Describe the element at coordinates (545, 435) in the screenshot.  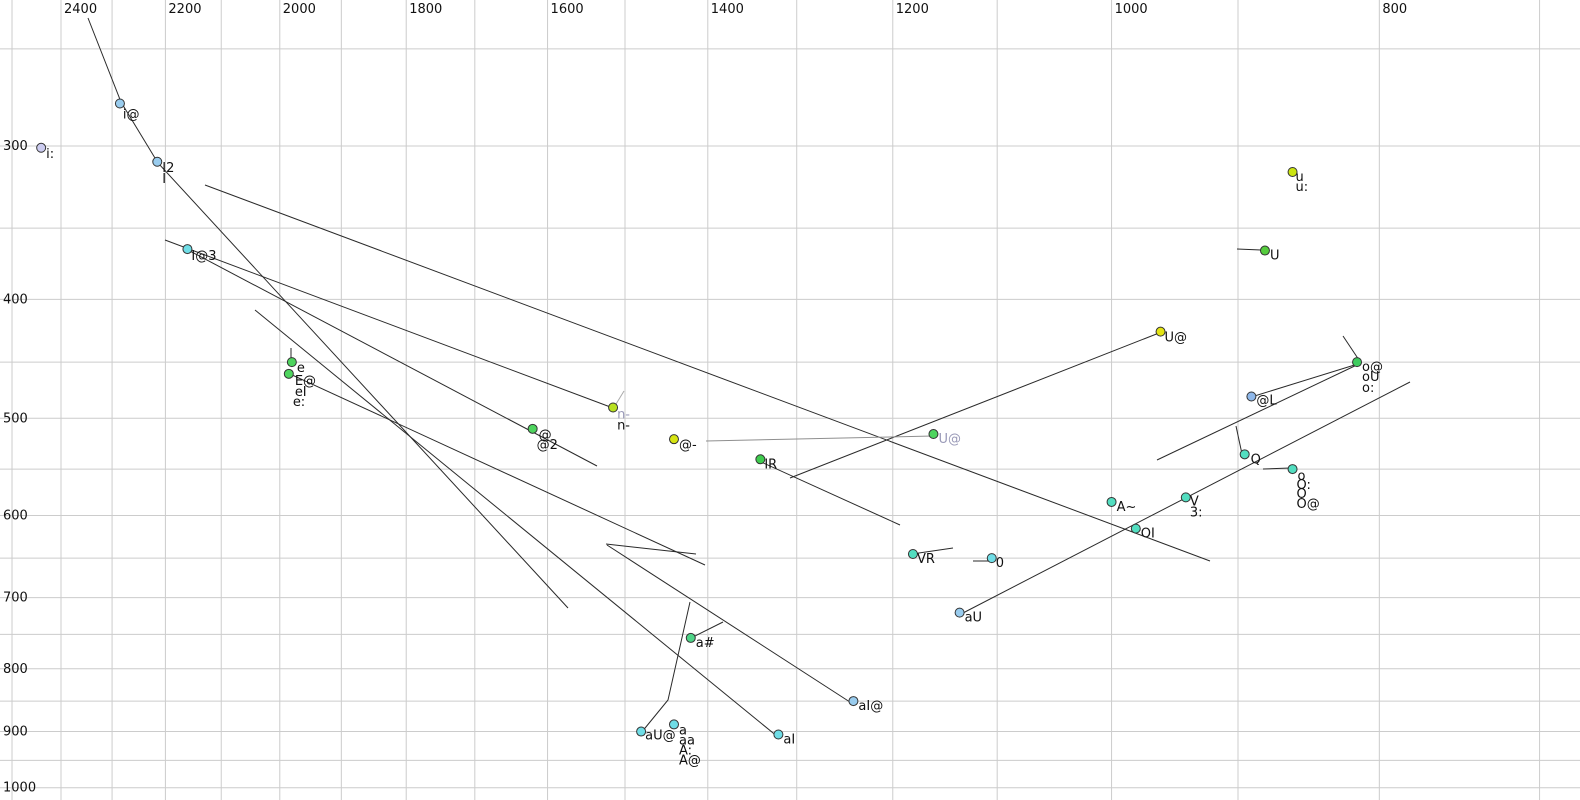
I see `vowel-label-@: @` at that location.